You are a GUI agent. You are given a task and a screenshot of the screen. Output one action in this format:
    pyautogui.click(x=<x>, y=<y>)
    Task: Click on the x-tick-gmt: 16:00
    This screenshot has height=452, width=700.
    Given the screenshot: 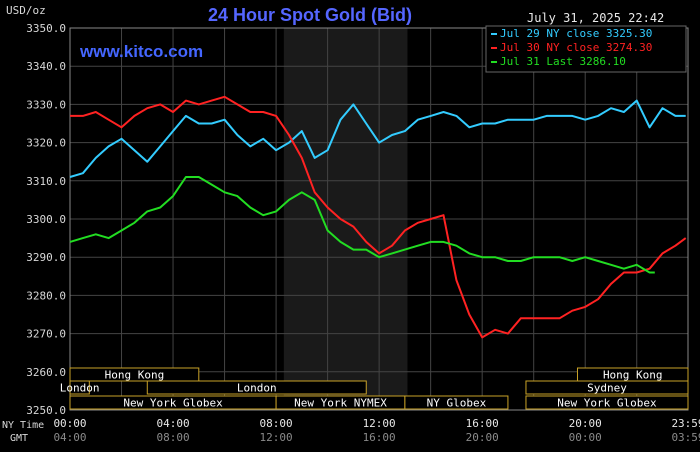 What is the action you would take?
    pyautogui.click(x=379, y=437)
    